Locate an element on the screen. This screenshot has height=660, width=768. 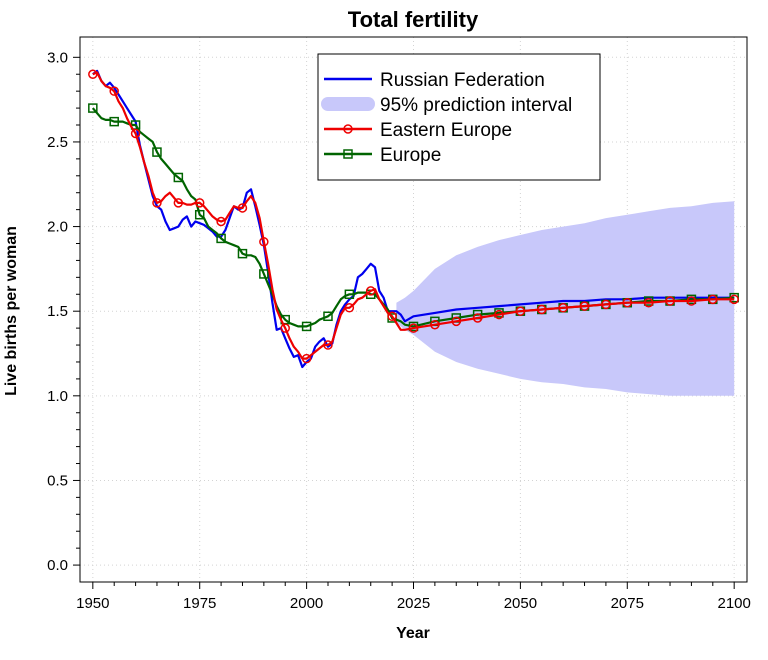
prediction-interval-layer is located at coordinates (565, 298).